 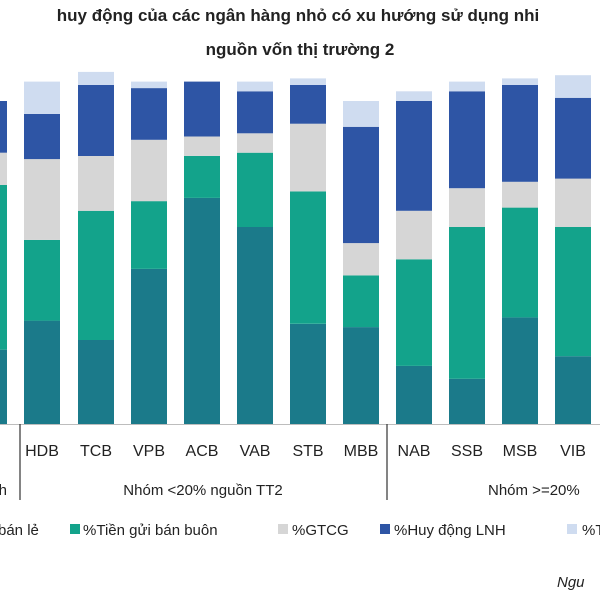 I want to click on x-tick-label: SSB, so click(x=467, y=451).